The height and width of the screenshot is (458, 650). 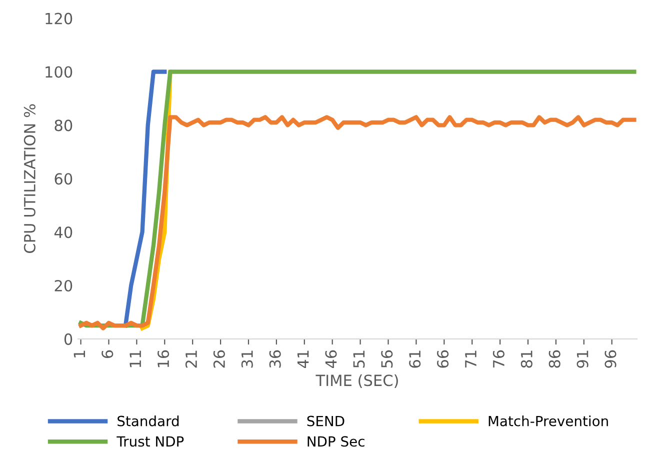 I want to click on x-tick-label: 56, so click(x=387, y=359).